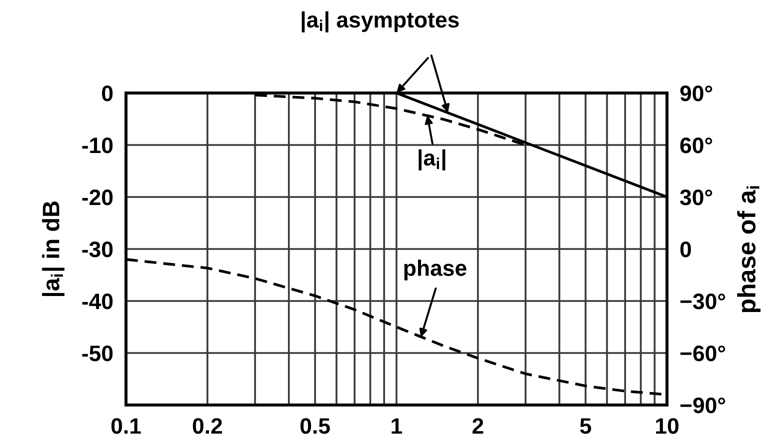 Image resolution: width=767 pixels, height=440 pixels. Describe the element at coordinates (478, 426) in the screenshot. I see `x-tick-label: 2` at that location.